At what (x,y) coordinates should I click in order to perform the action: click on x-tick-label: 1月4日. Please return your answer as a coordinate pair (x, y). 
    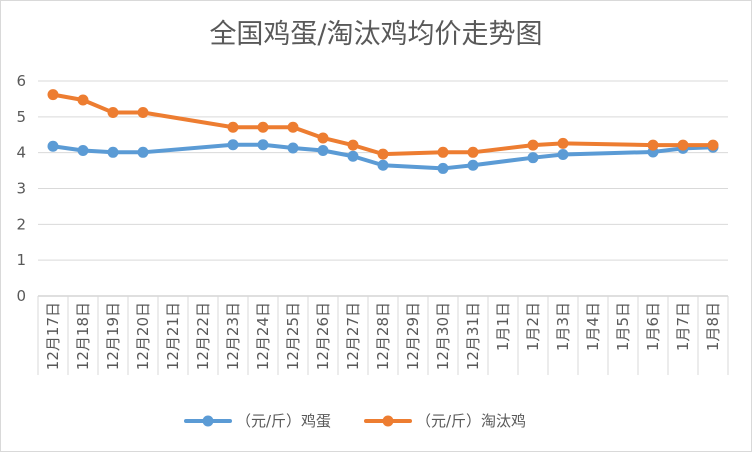
    Looking at the image, I should click on (593, 326).